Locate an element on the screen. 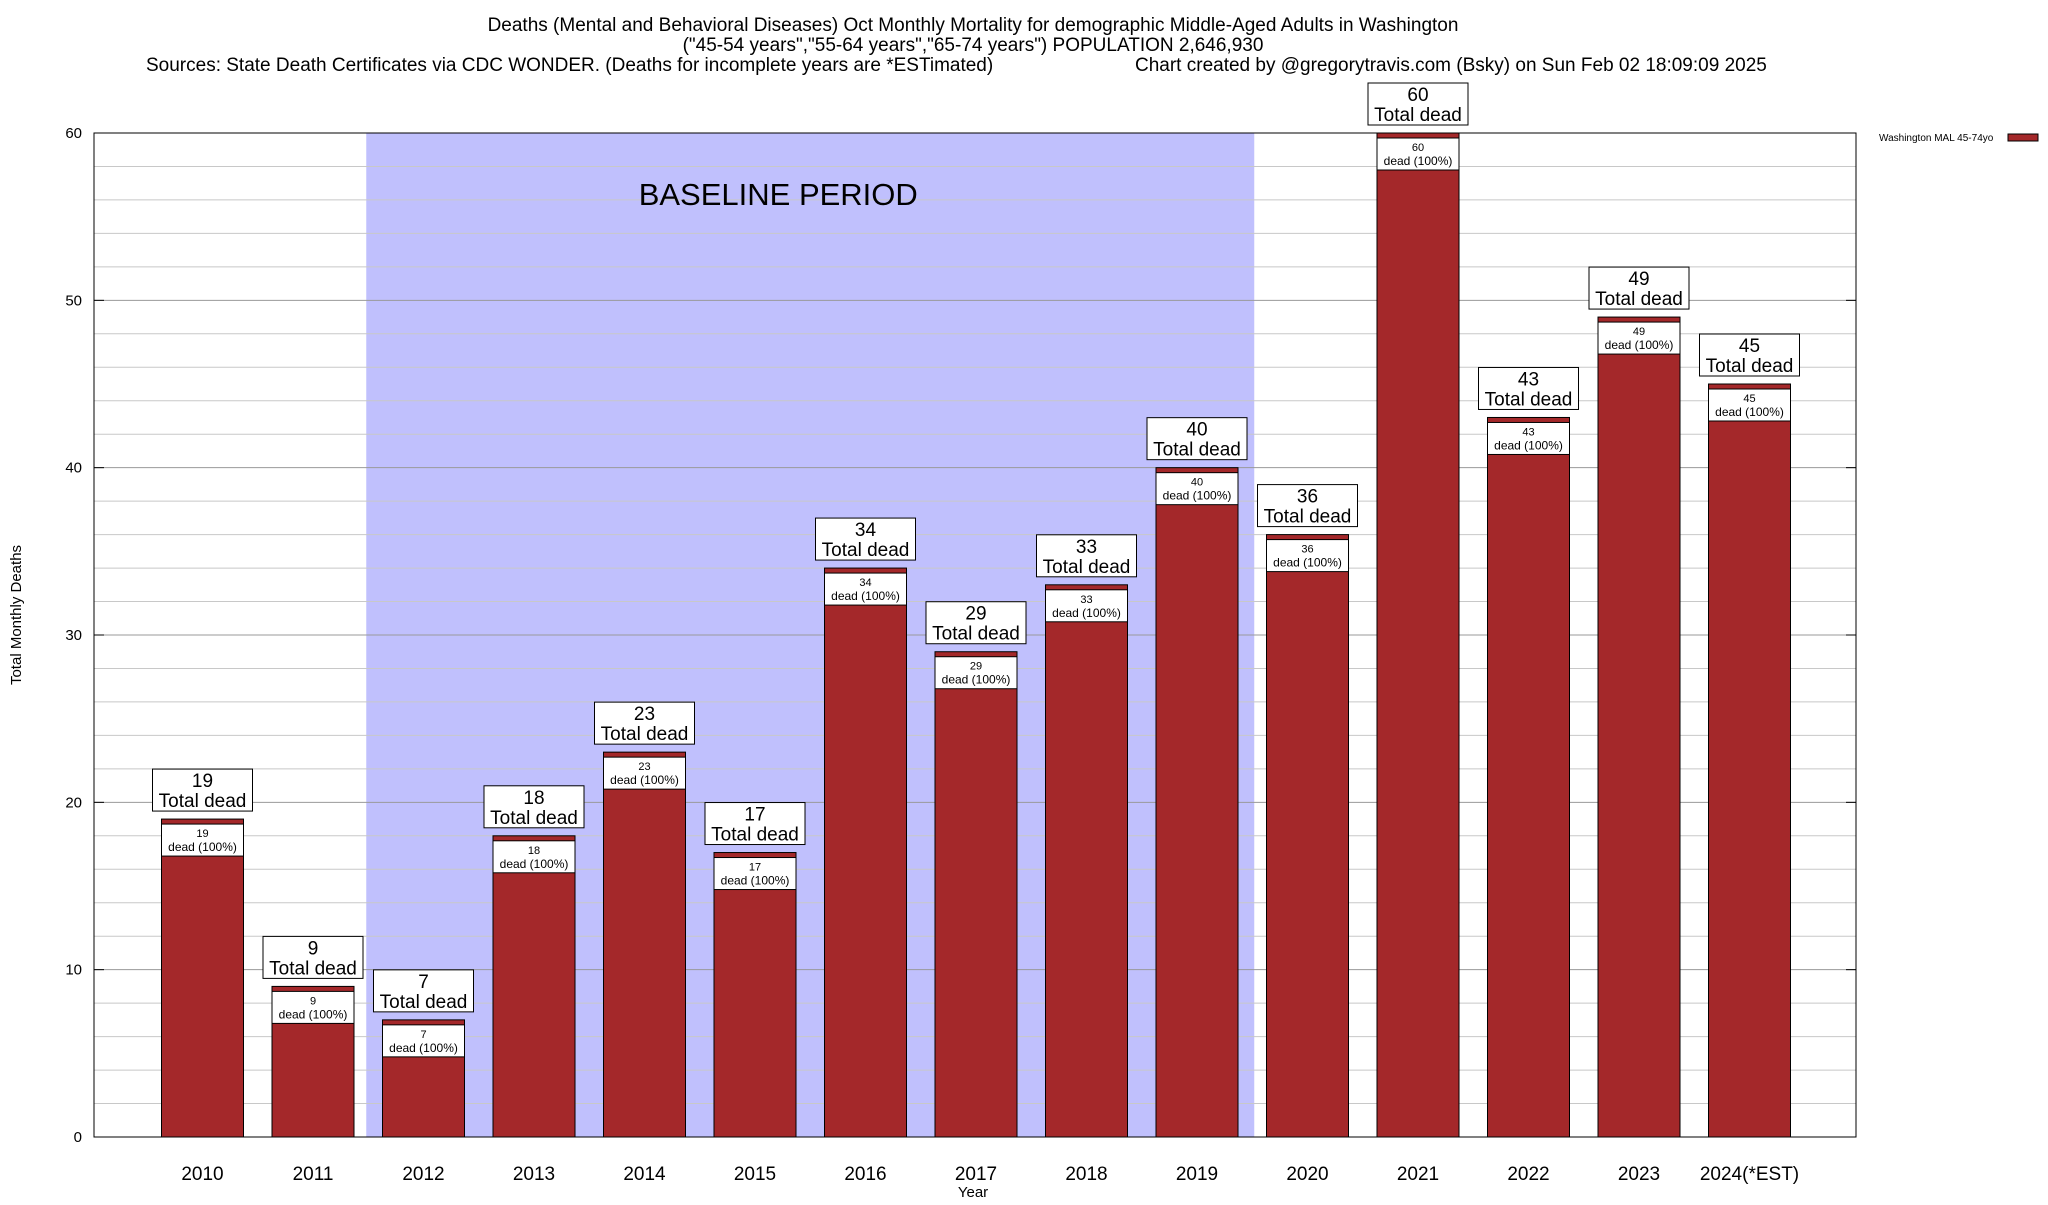  y-axis-label: Total Monthly Deaths is located at coordinates (16, 615).